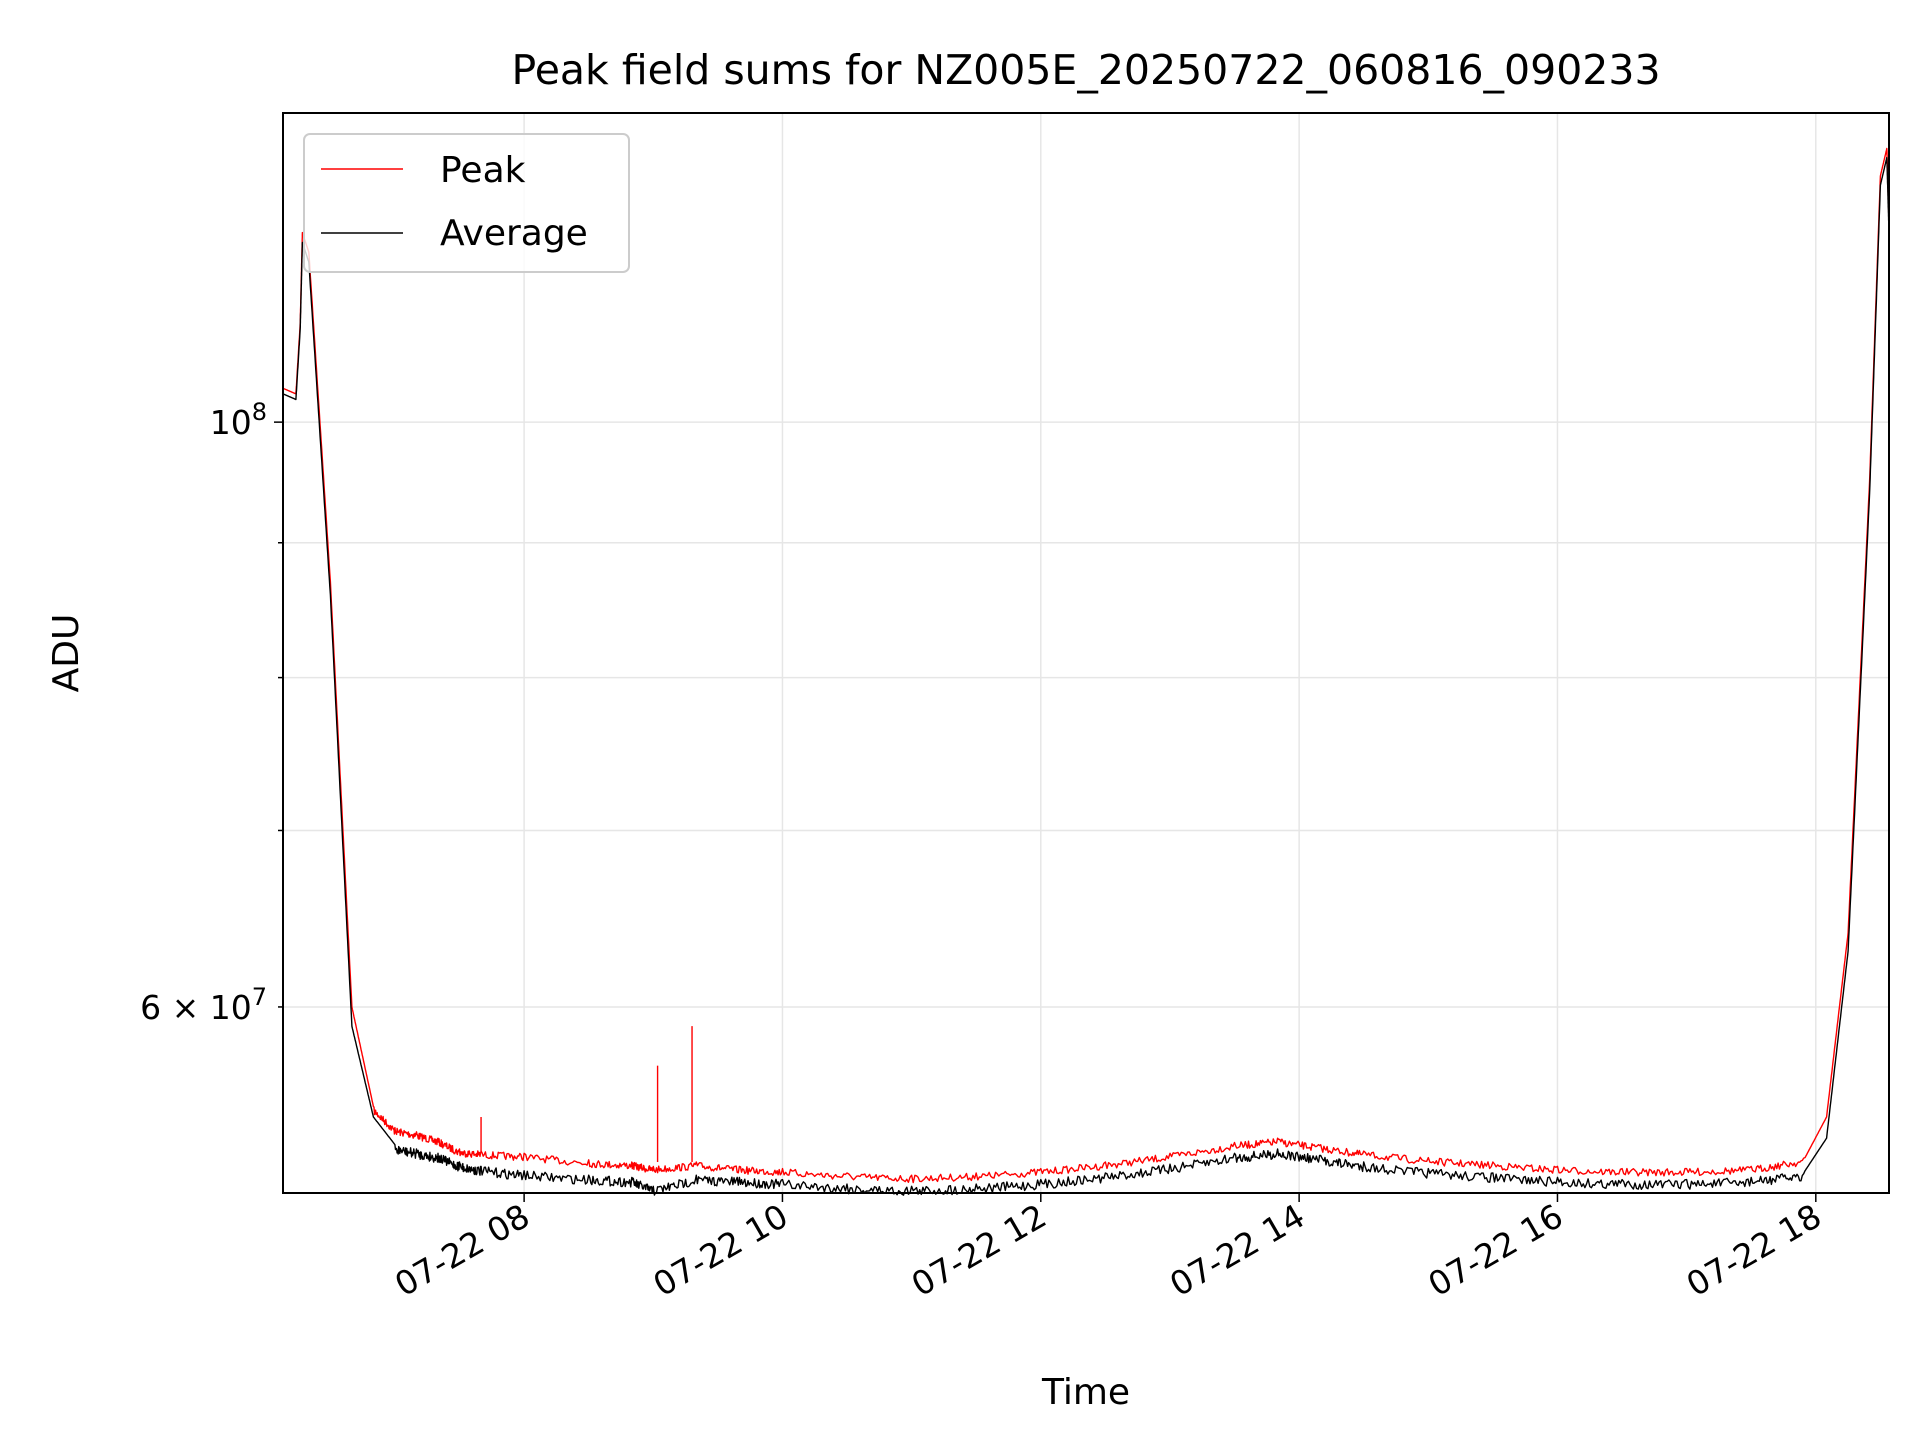 This screenshot has width=1920, height=1444. What do you see at coordinates (483, 170) in the screenshot?
I see `legend-peak-label: Peak` at bounding box center [483, 170].